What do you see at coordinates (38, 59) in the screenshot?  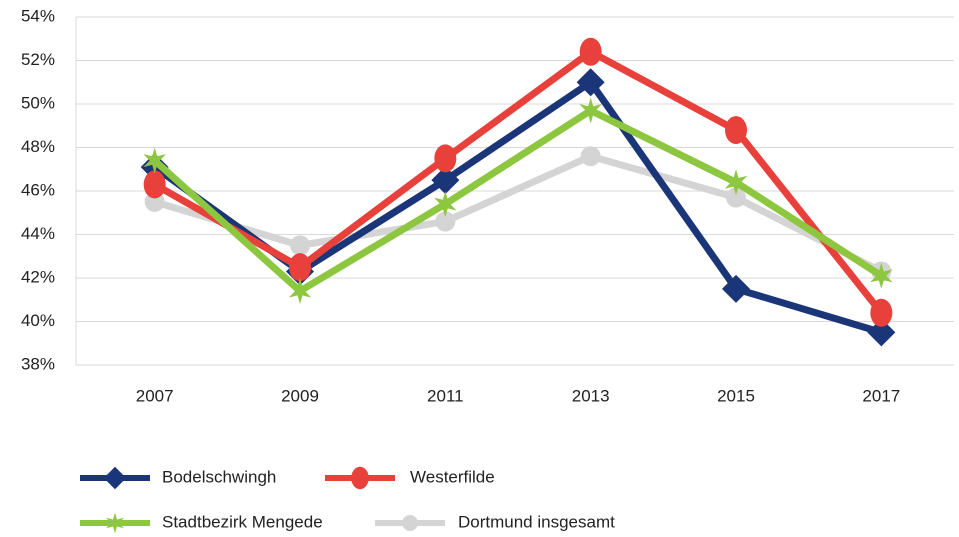 I see `y-tick-label: 52%` at bounding box center [38, 59].